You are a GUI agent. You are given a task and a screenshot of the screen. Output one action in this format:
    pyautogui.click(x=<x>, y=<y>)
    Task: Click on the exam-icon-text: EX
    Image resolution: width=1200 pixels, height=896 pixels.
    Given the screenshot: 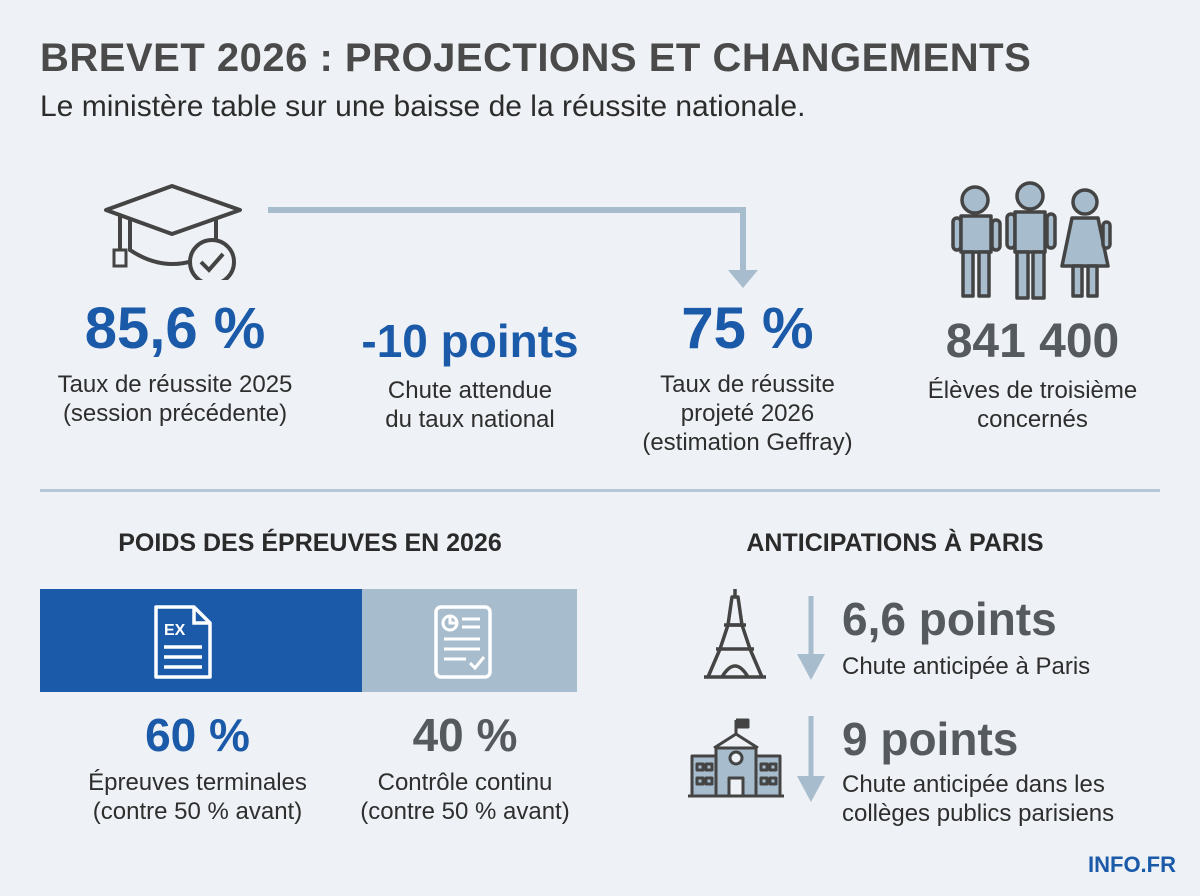 What is the action you would take?
    pyautogui.click(x=175, y=630)
    